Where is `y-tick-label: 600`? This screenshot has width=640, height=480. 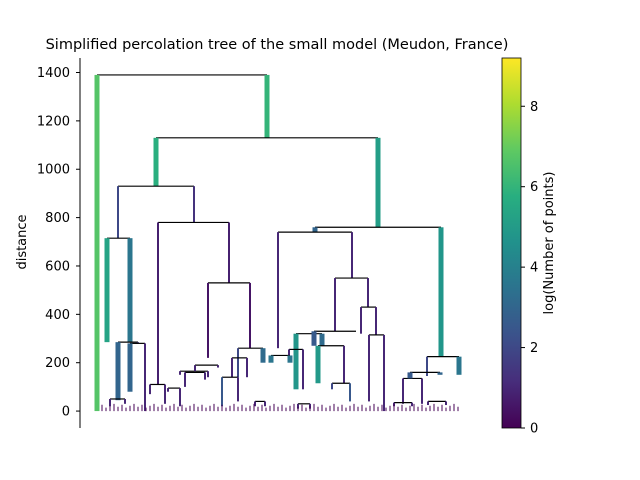
y-tick-label: 600 is located at coordinates (57, 266).